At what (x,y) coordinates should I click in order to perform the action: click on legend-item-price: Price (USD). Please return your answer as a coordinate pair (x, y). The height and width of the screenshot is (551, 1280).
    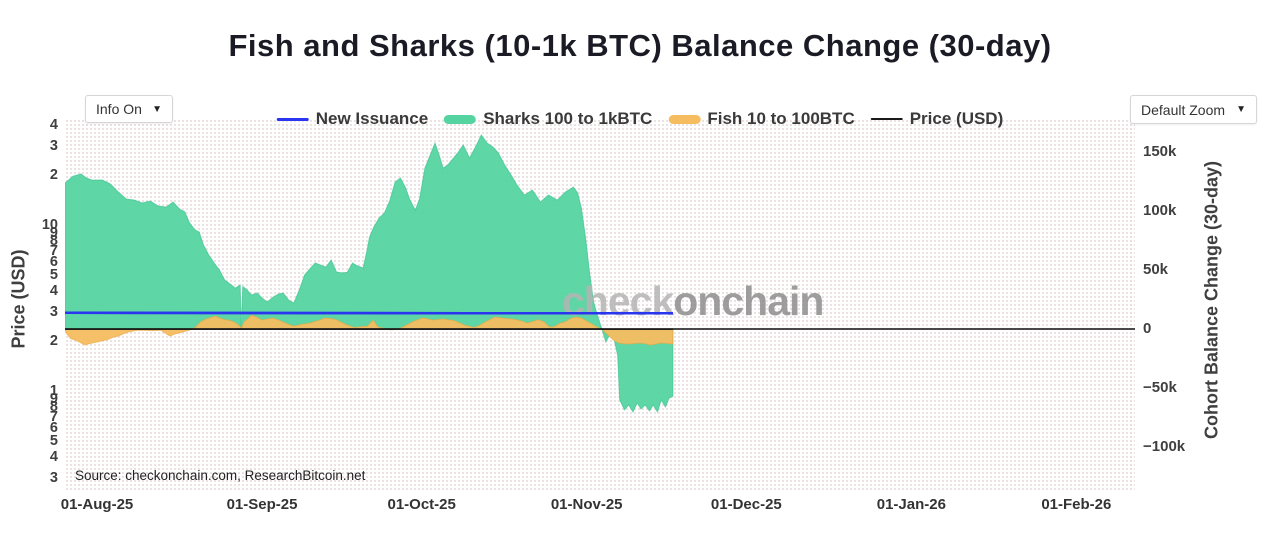
    Looking at the image, I should click on (937, 119).